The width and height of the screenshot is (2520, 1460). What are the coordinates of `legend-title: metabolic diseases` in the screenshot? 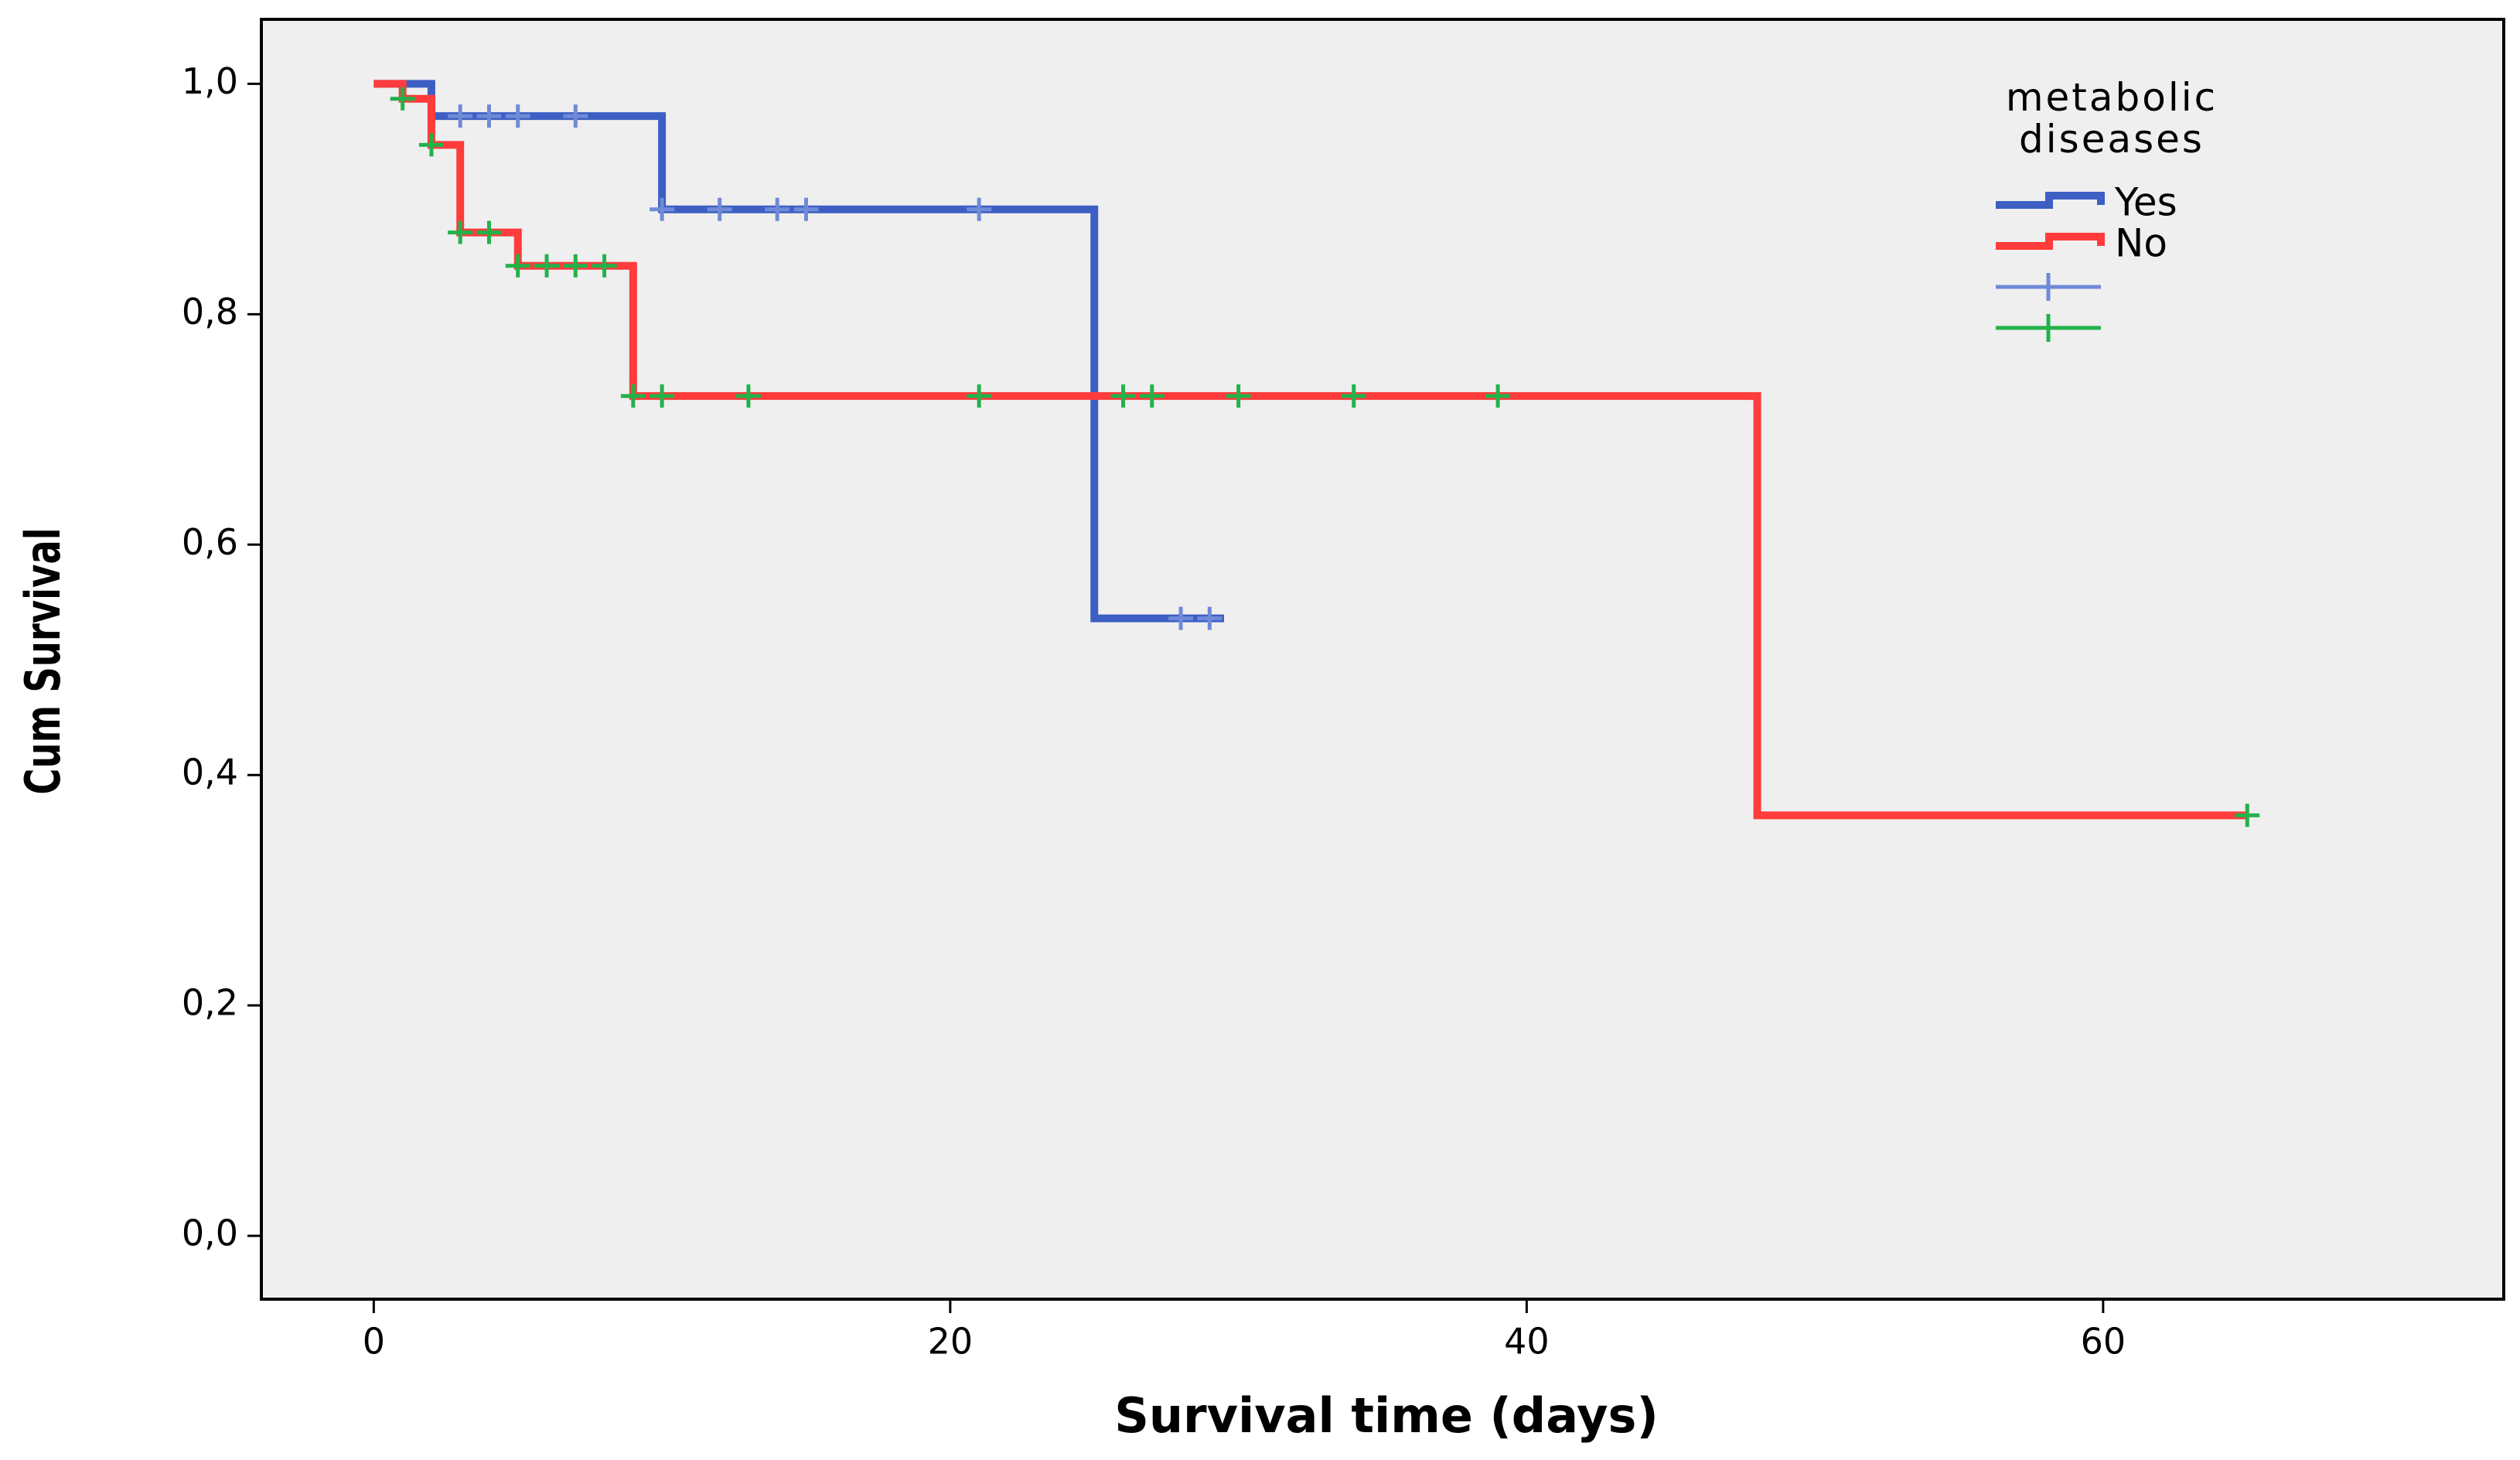 It's located at (2112, 118).